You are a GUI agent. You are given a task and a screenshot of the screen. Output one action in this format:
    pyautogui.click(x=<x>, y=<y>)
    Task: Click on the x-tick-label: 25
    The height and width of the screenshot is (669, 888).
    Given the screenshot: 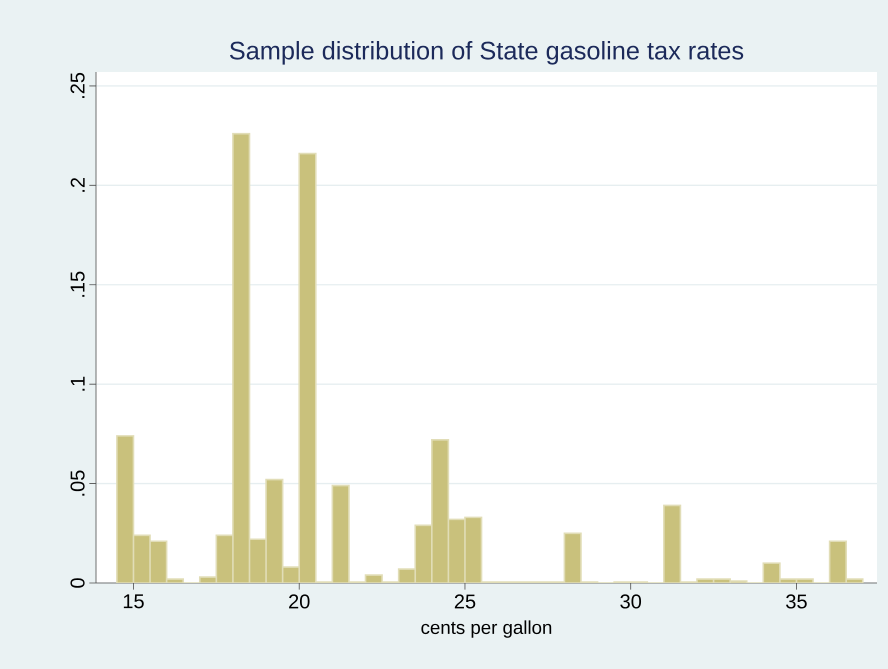 What is the action you would take?
    pyautogui.click(x=465, y=601)
    